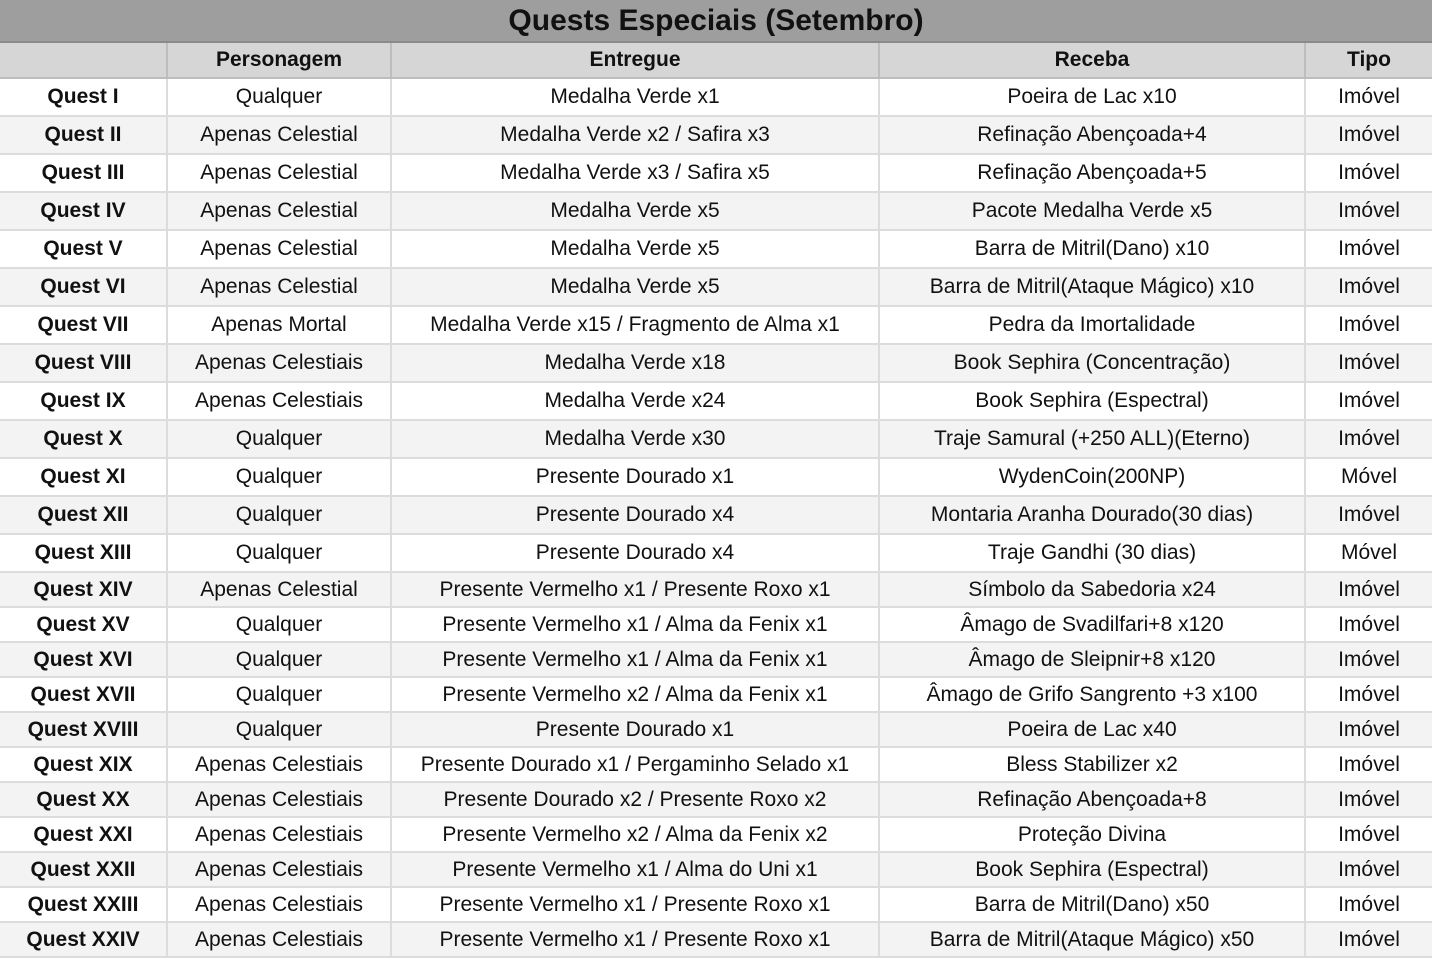 Image resolution: width=1432 pixels, height=970 pixels. Describe the element at coordinates (84, 695) in the screenshot. I see `quest-name-cell: Quest XVII` at that location.